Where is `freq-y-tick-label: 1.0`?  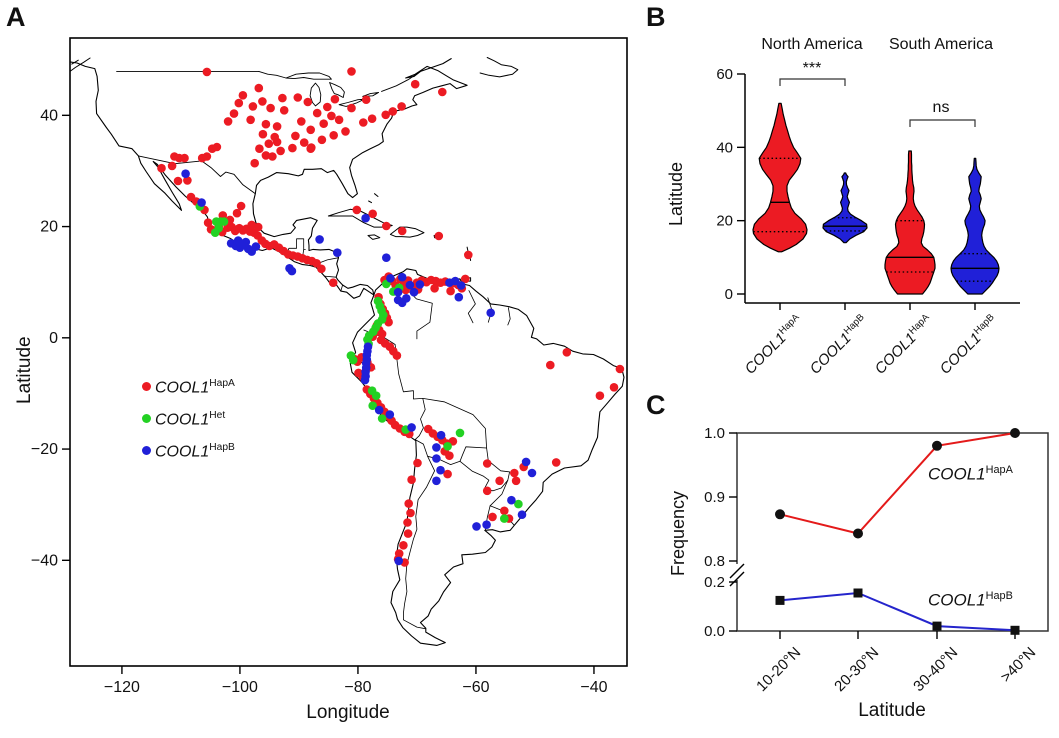 freq-y-tick-label: 1.0 is located at coordinates (714, 433).